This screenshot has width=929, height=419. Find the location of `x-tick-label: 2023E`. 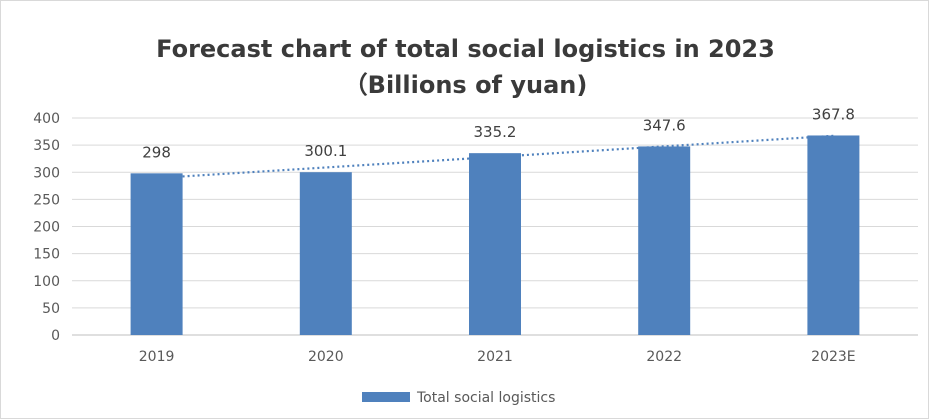

x-tick-label: 2023E is located at coordinates (833, 357).